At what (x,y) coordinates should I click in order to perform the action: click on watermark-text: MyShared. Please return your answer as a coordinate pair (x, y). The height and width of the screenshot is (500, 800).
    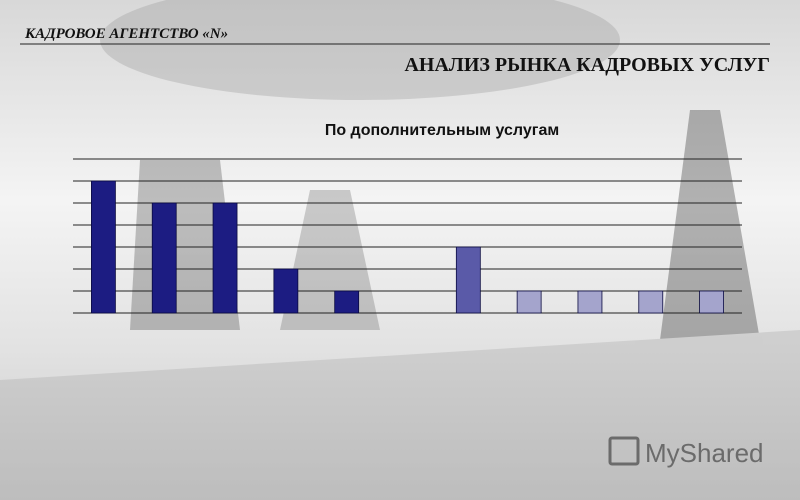
    Looking at the image, I should click on (704, 453).